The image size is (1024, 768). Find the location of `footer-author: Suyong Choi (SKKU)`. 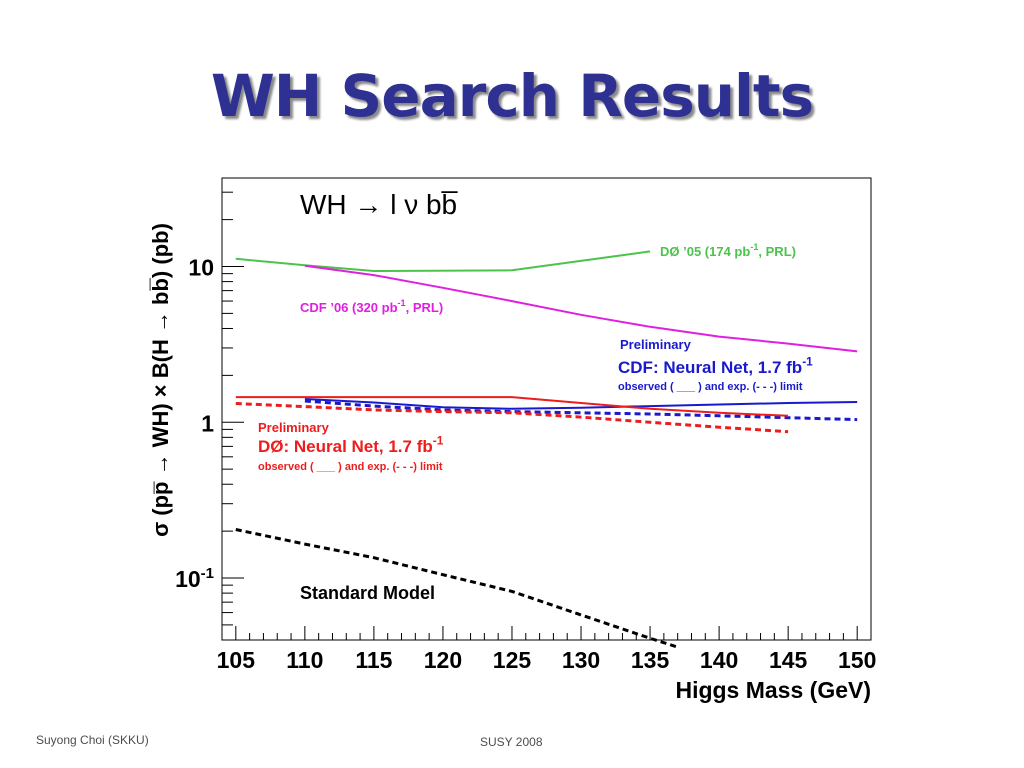

footer-author: Suyong Choi (SKKU) is located at coordinates (92, 740).